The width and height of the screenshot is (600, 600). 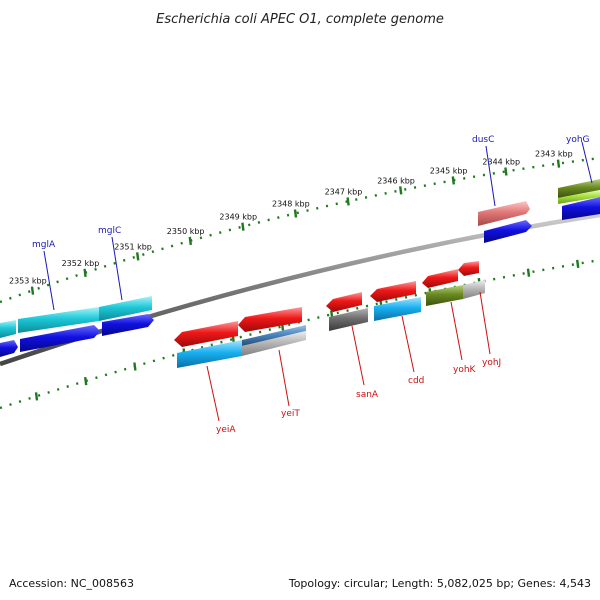 I want to click on tick-label: 2349 kbp, so click(x=238, y=217).